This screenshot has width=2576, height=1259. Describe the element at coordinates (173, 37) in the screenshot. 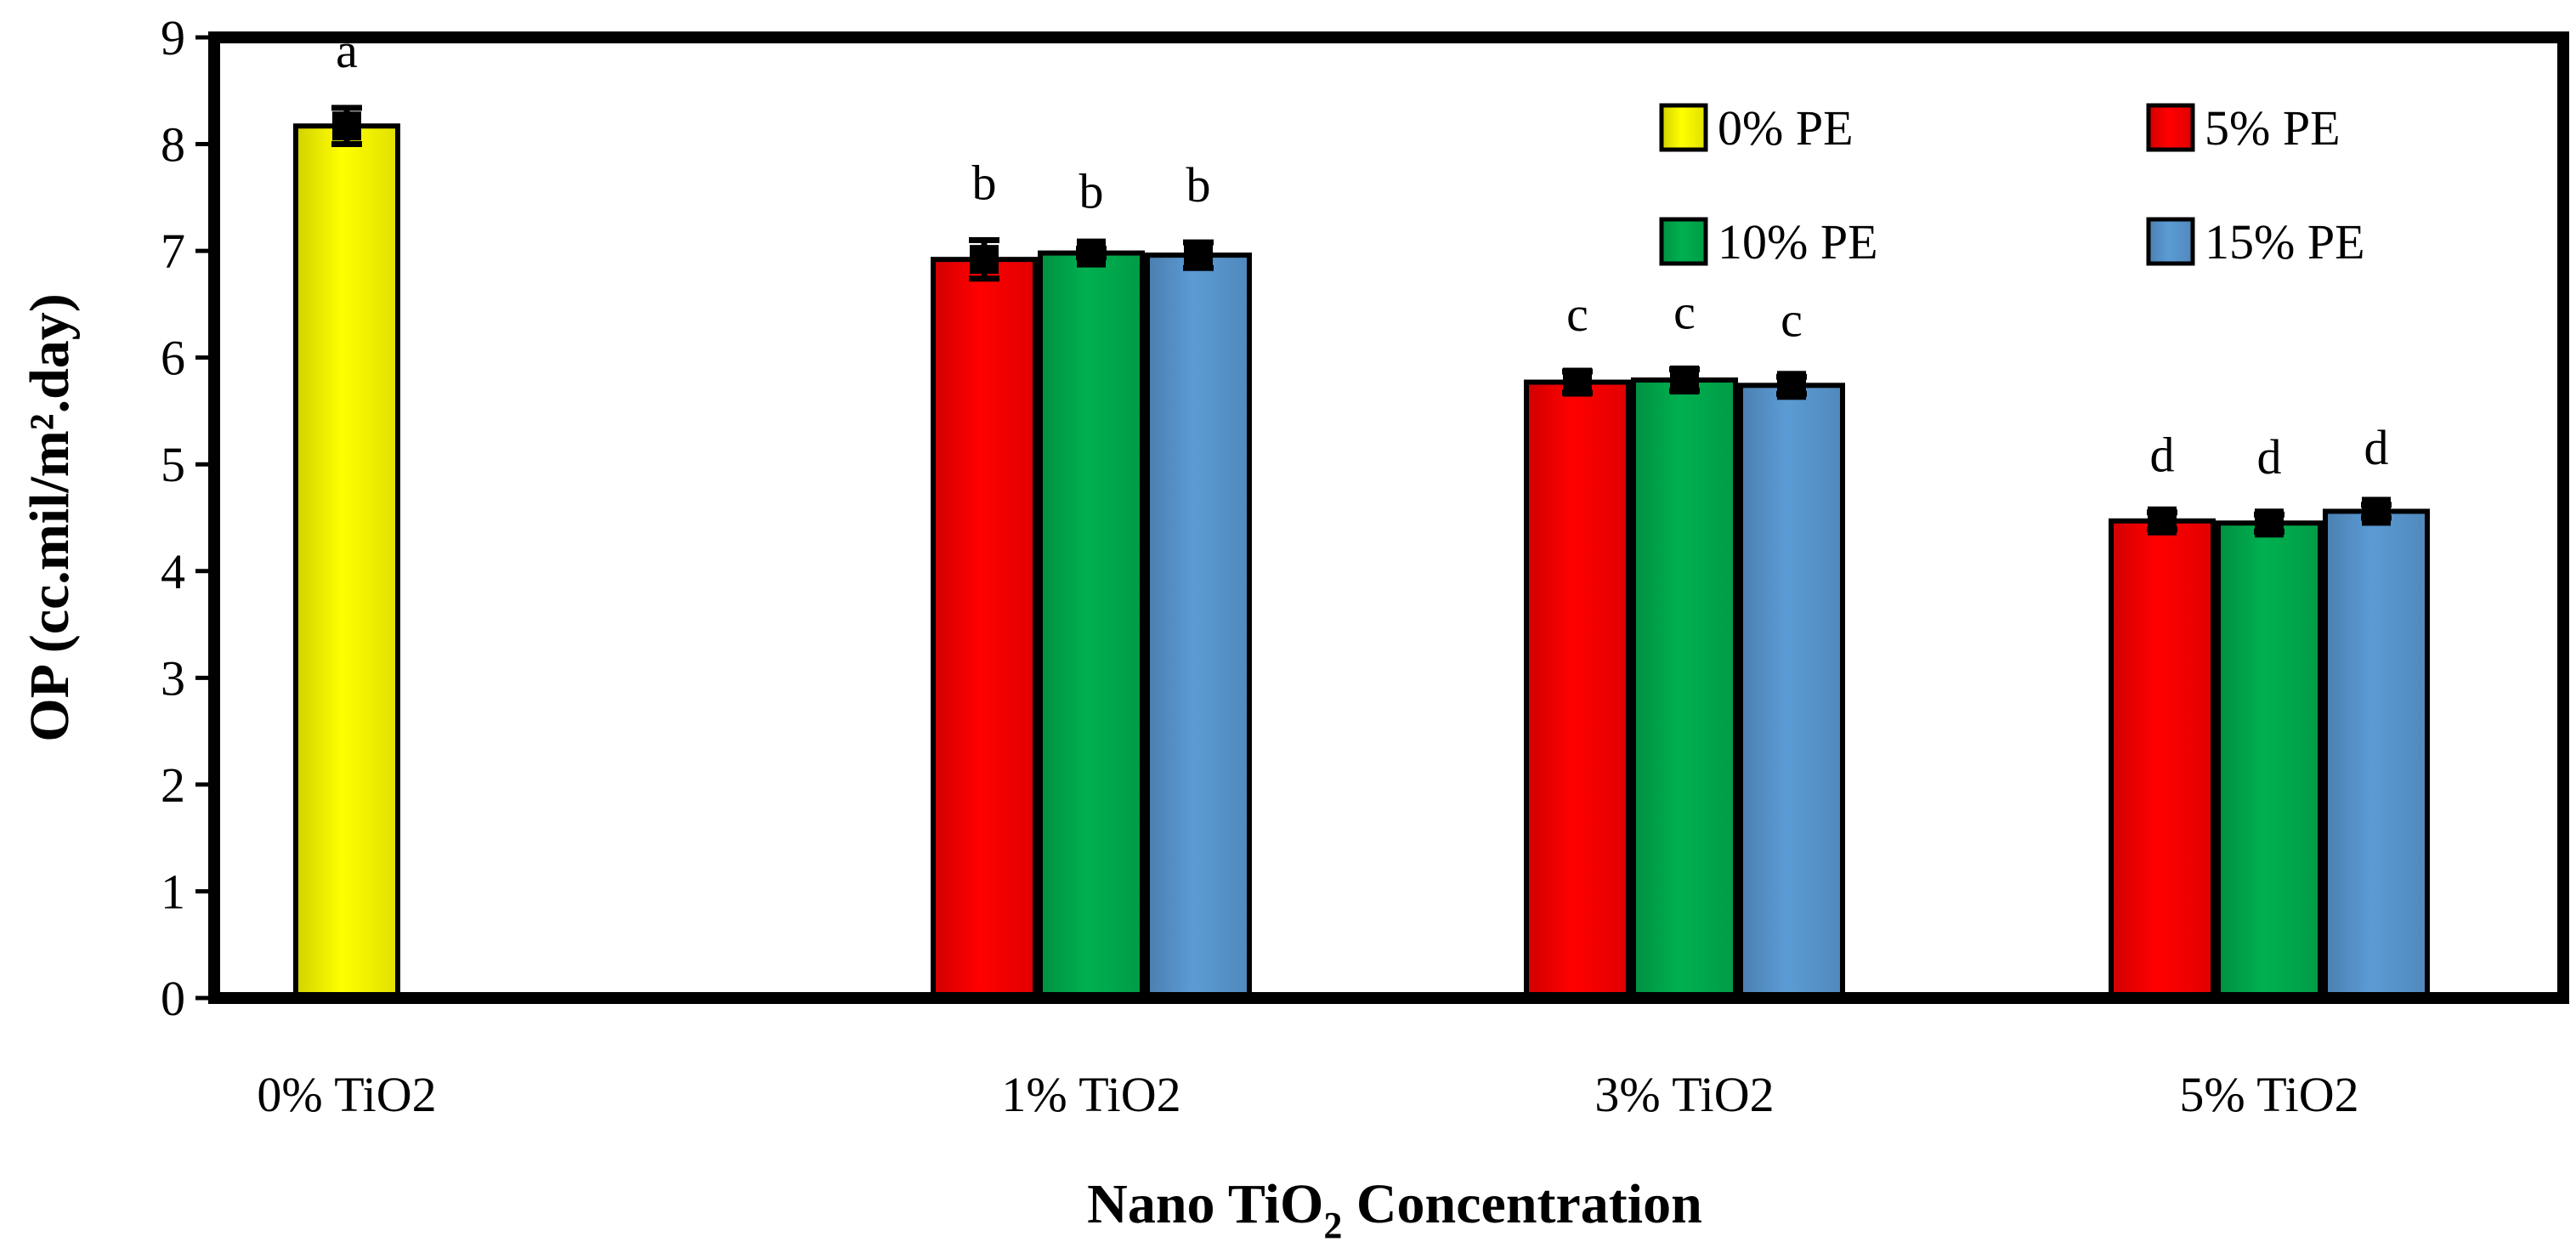

I see `y-tick-label: 9` at that location.